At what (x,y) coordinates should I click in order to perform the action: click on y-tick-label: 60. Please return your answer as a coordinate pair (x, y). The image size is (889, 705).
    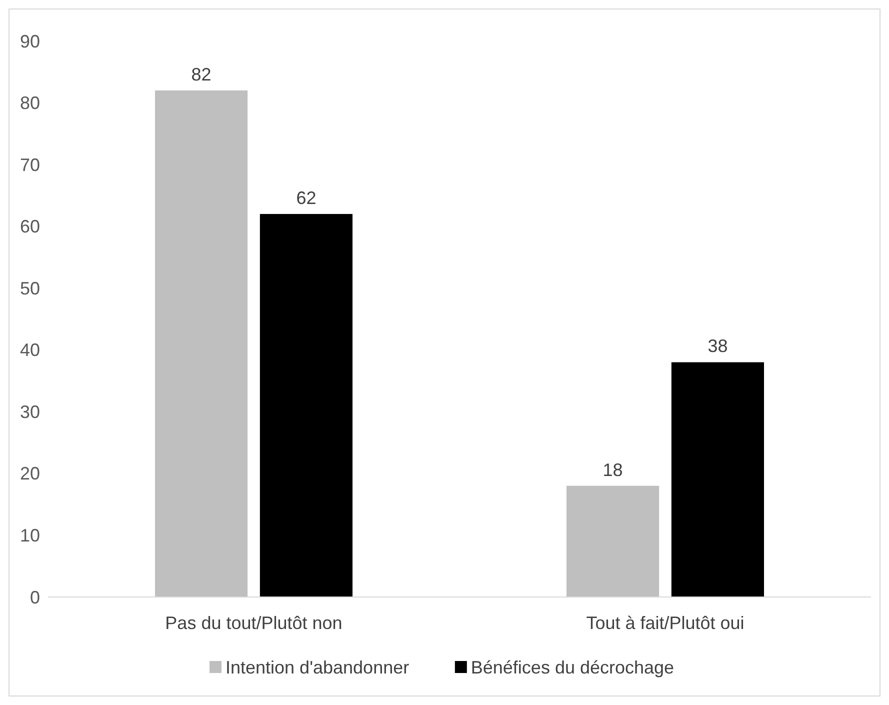
    Looking at the image, I should click on (30, 226).